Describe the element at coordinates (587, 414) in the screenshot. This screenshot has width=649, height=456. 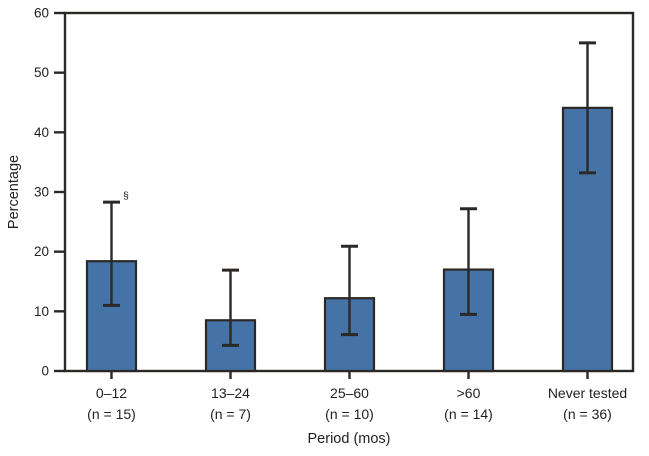
I see `category-sublabel: (n = 36)` at that location.